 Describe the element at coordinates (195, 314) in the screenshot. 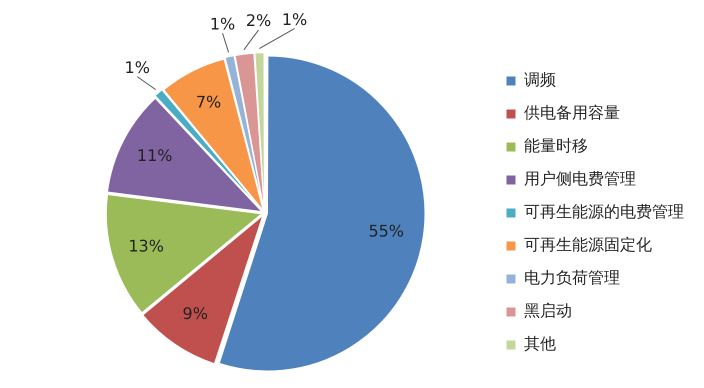

I see `data-label: 9%` at that location.